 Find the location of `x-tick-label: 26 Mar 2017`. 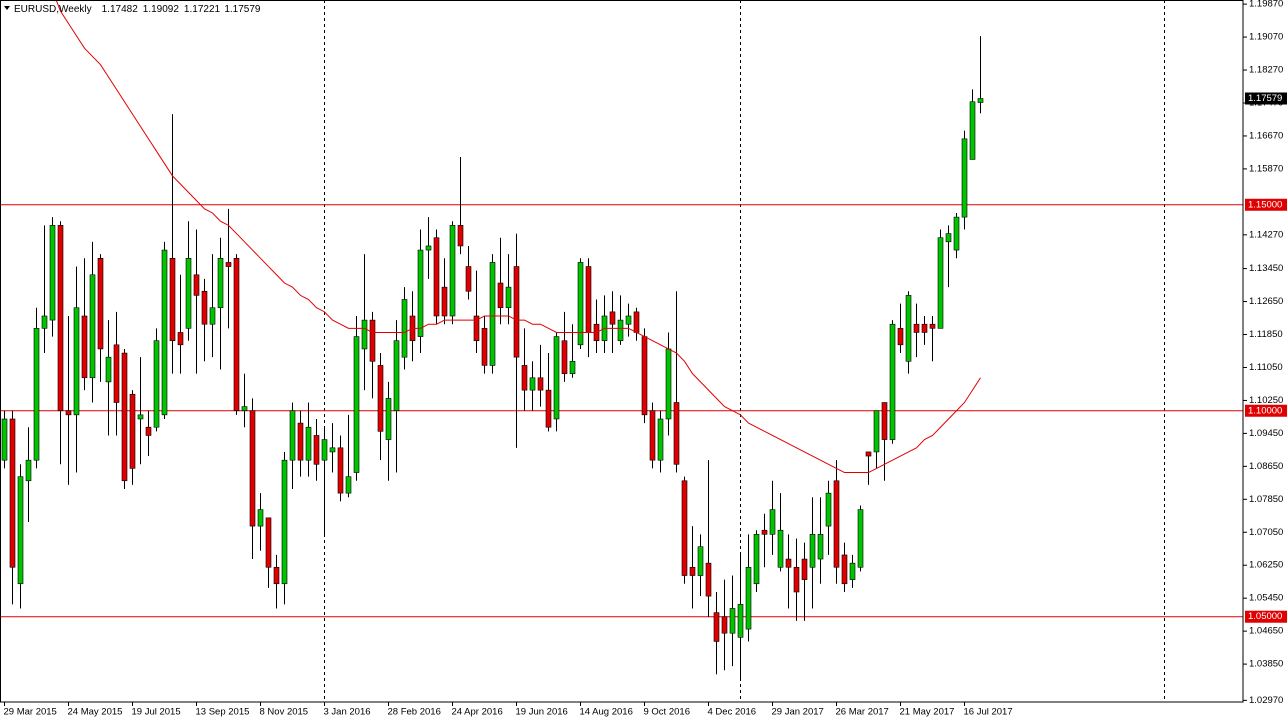

x-tick-label: 26 Mar 2017 is located at coordinates (862, 712).